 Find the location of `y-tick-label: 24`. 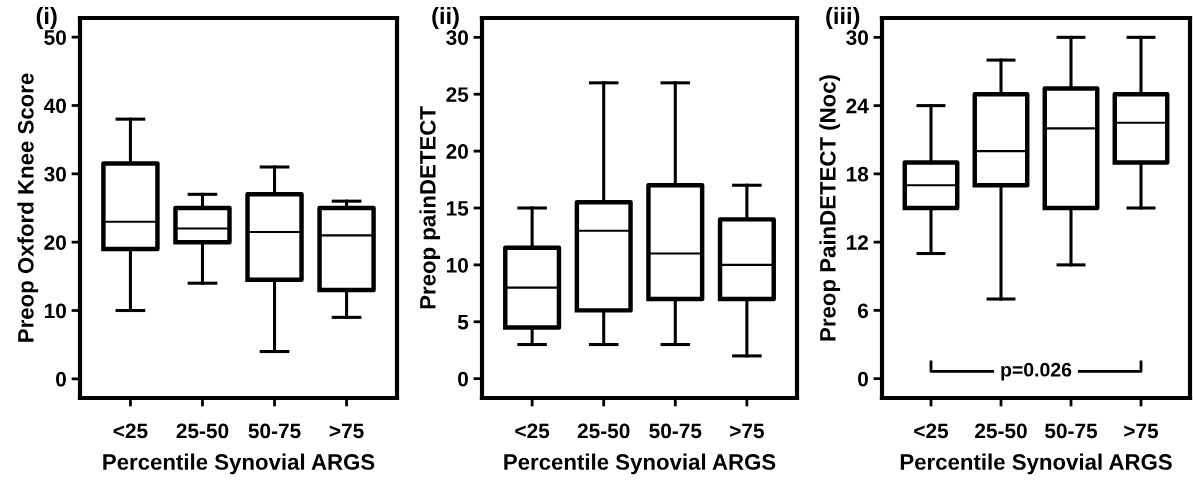

y-tick-label: 24 is located at coordinates (857, 106).